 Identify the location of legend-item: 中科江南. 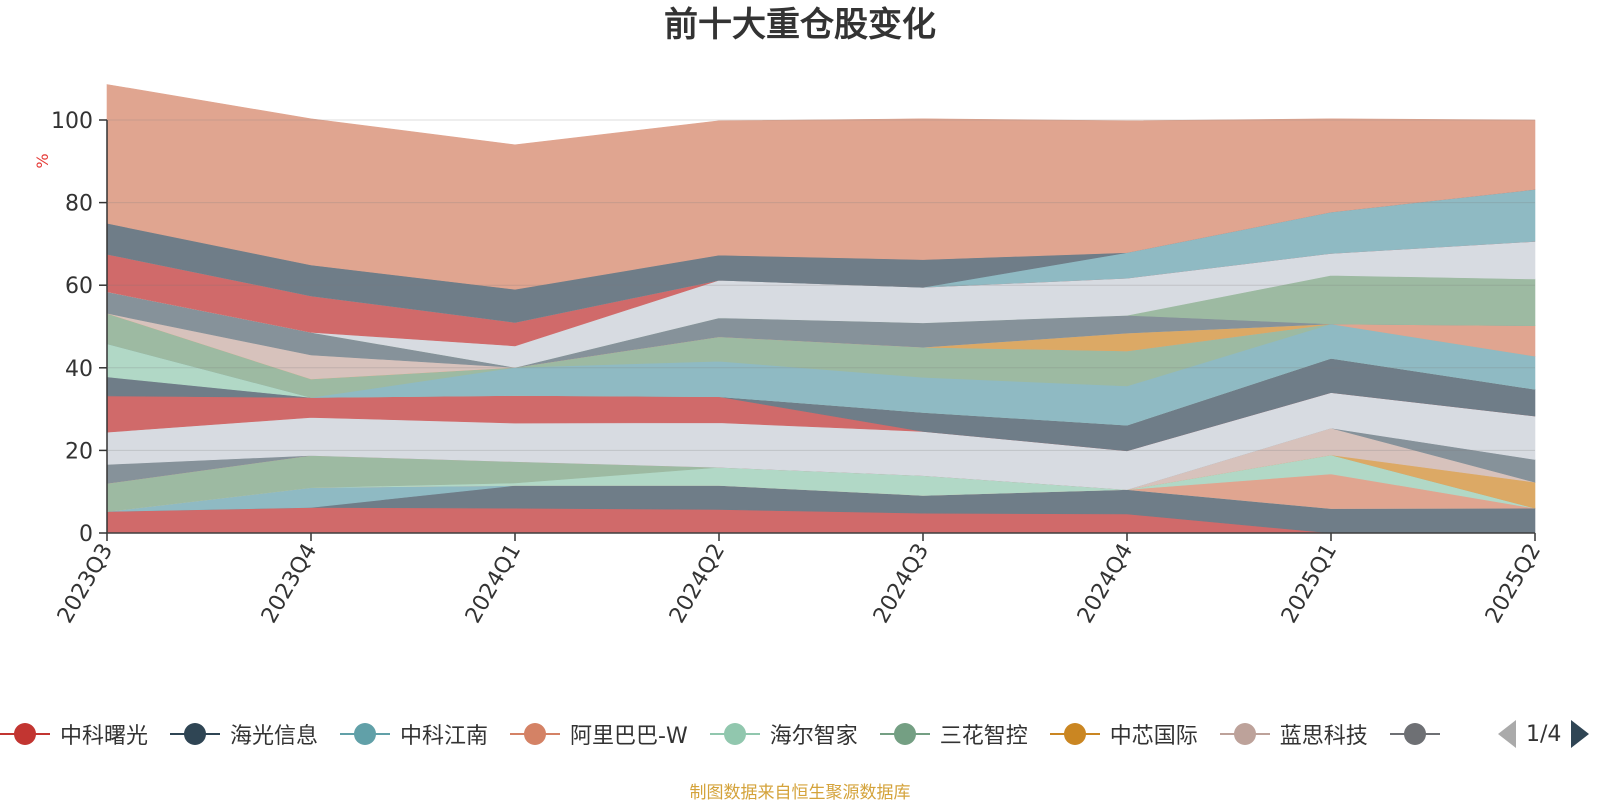
(414, 734).